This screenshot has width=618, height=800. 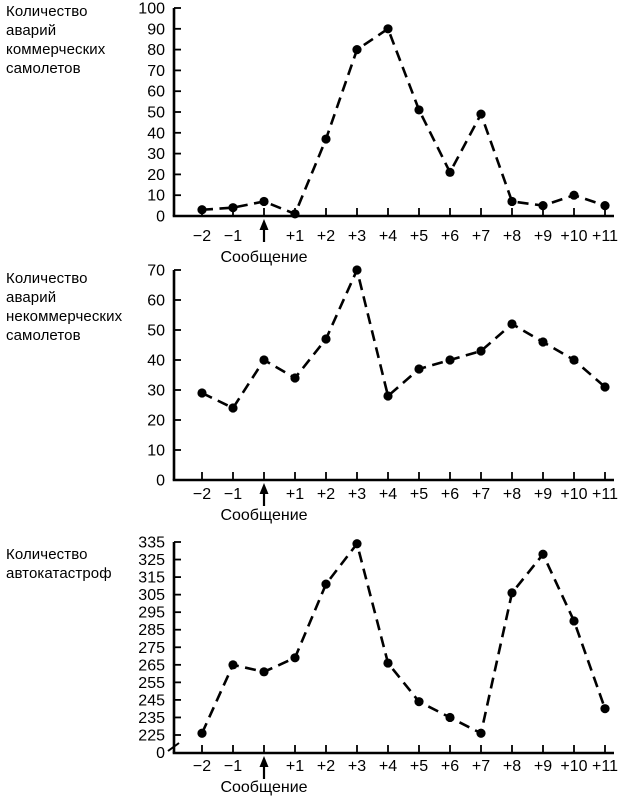 What do you see at coordinates (173, 747) in the screenshot?
I see `axis-break-icon` at bounding box center [173, 747].